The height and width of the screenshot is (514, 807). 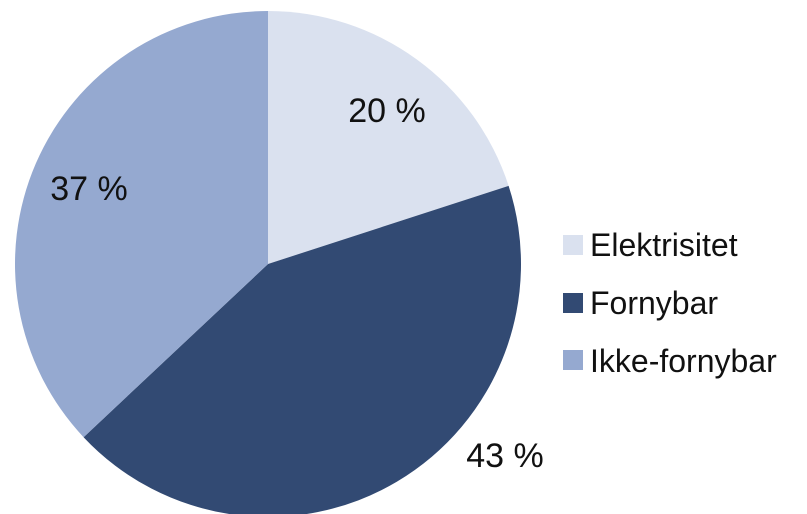 What do you see at coordinates (683, 361) in the screenshot?
I see `legend-label-ikke-fornybar: Ikke-fornybar` at bounding box center [683, 361].